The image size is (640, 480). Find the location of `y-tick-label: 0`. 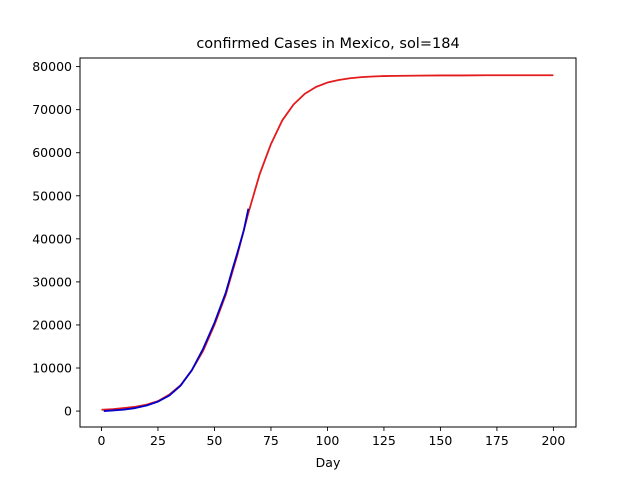

y-tick-label: 0 is located at coordinates (68, 411).